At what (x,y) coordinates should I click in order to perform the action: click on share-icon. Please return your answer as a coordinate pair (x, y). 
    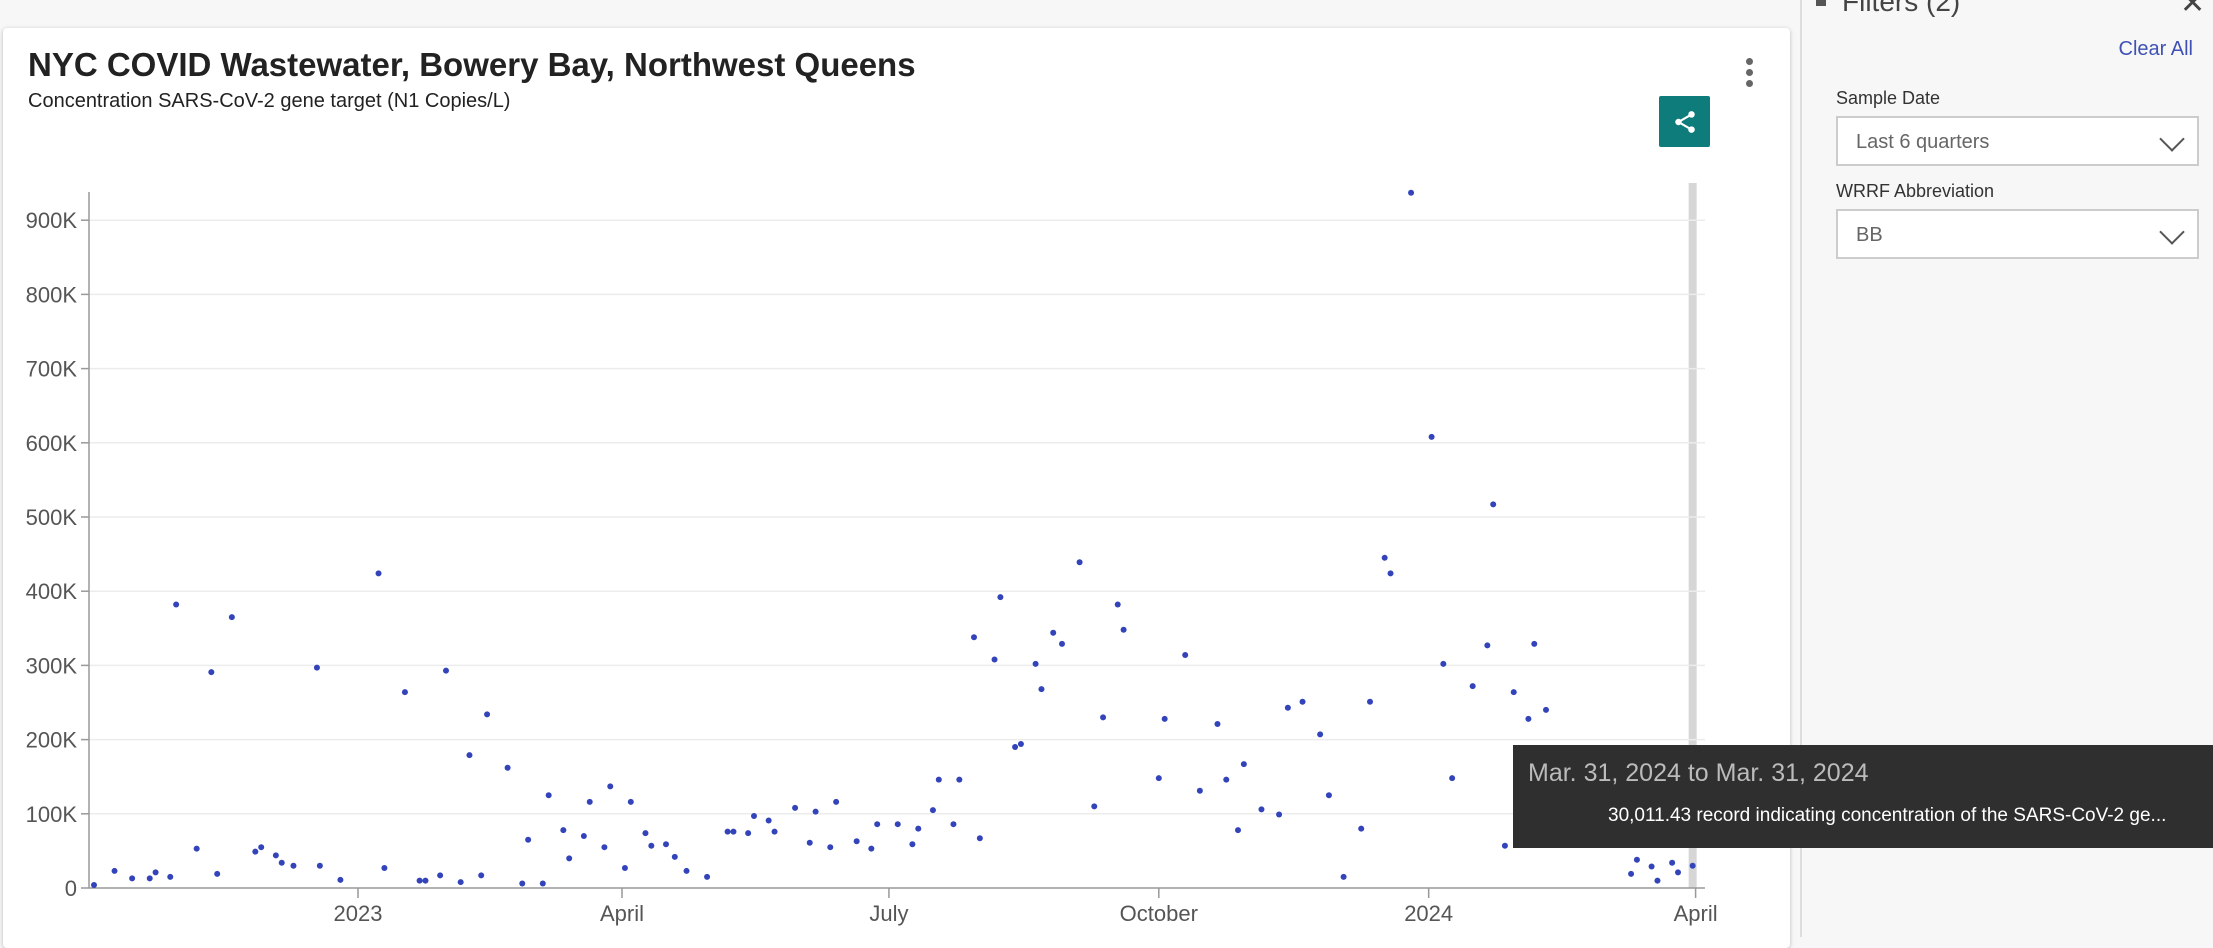
    Looking at the image, I should click on (1684, 121).